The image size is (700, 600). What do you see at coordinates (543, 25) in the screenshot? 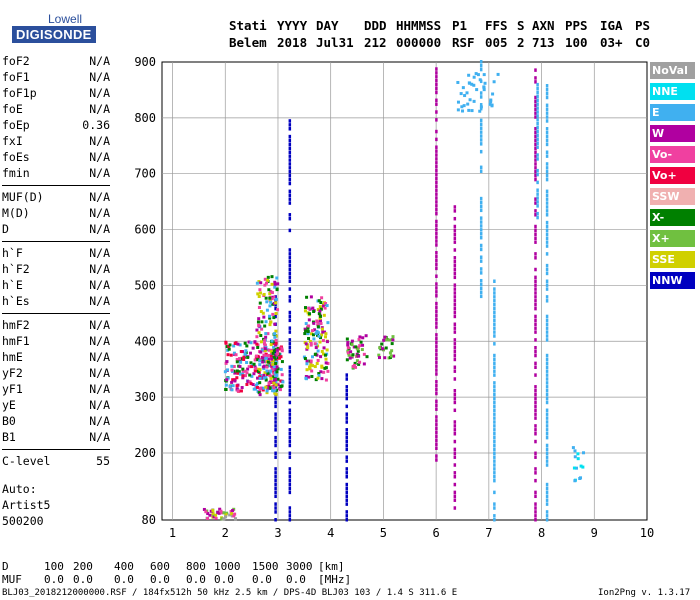
I see `header-cell: AXN` at bounding box center [543, 25].